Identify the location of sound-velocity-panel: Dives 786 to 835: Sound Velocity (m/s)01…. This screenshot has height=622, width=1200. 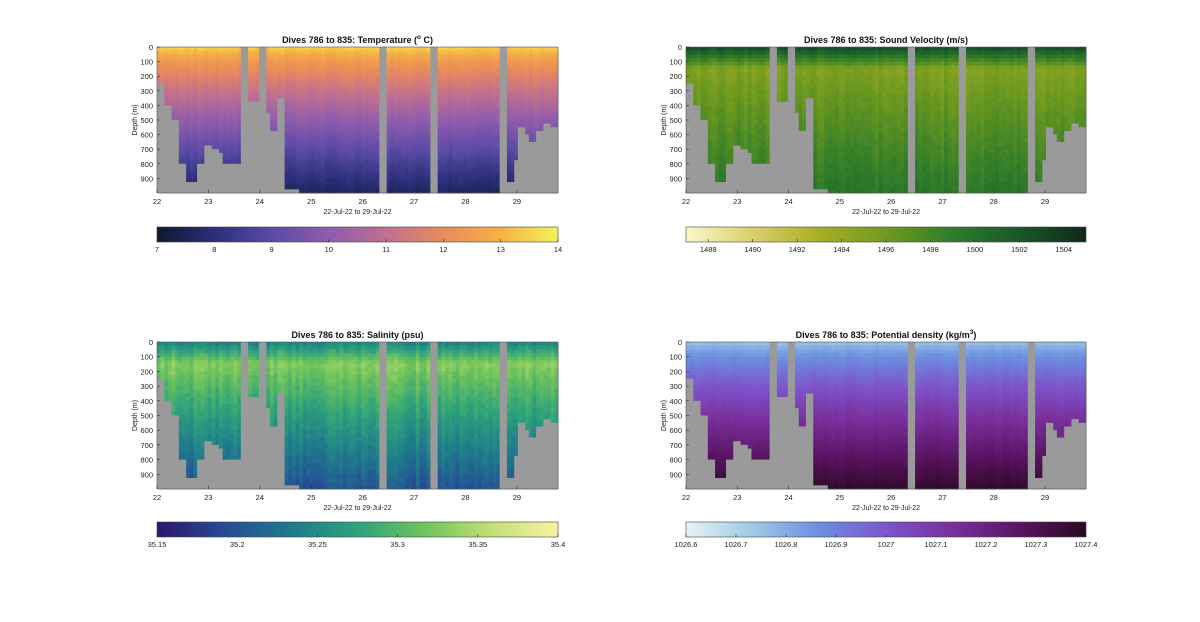
(874, 144).